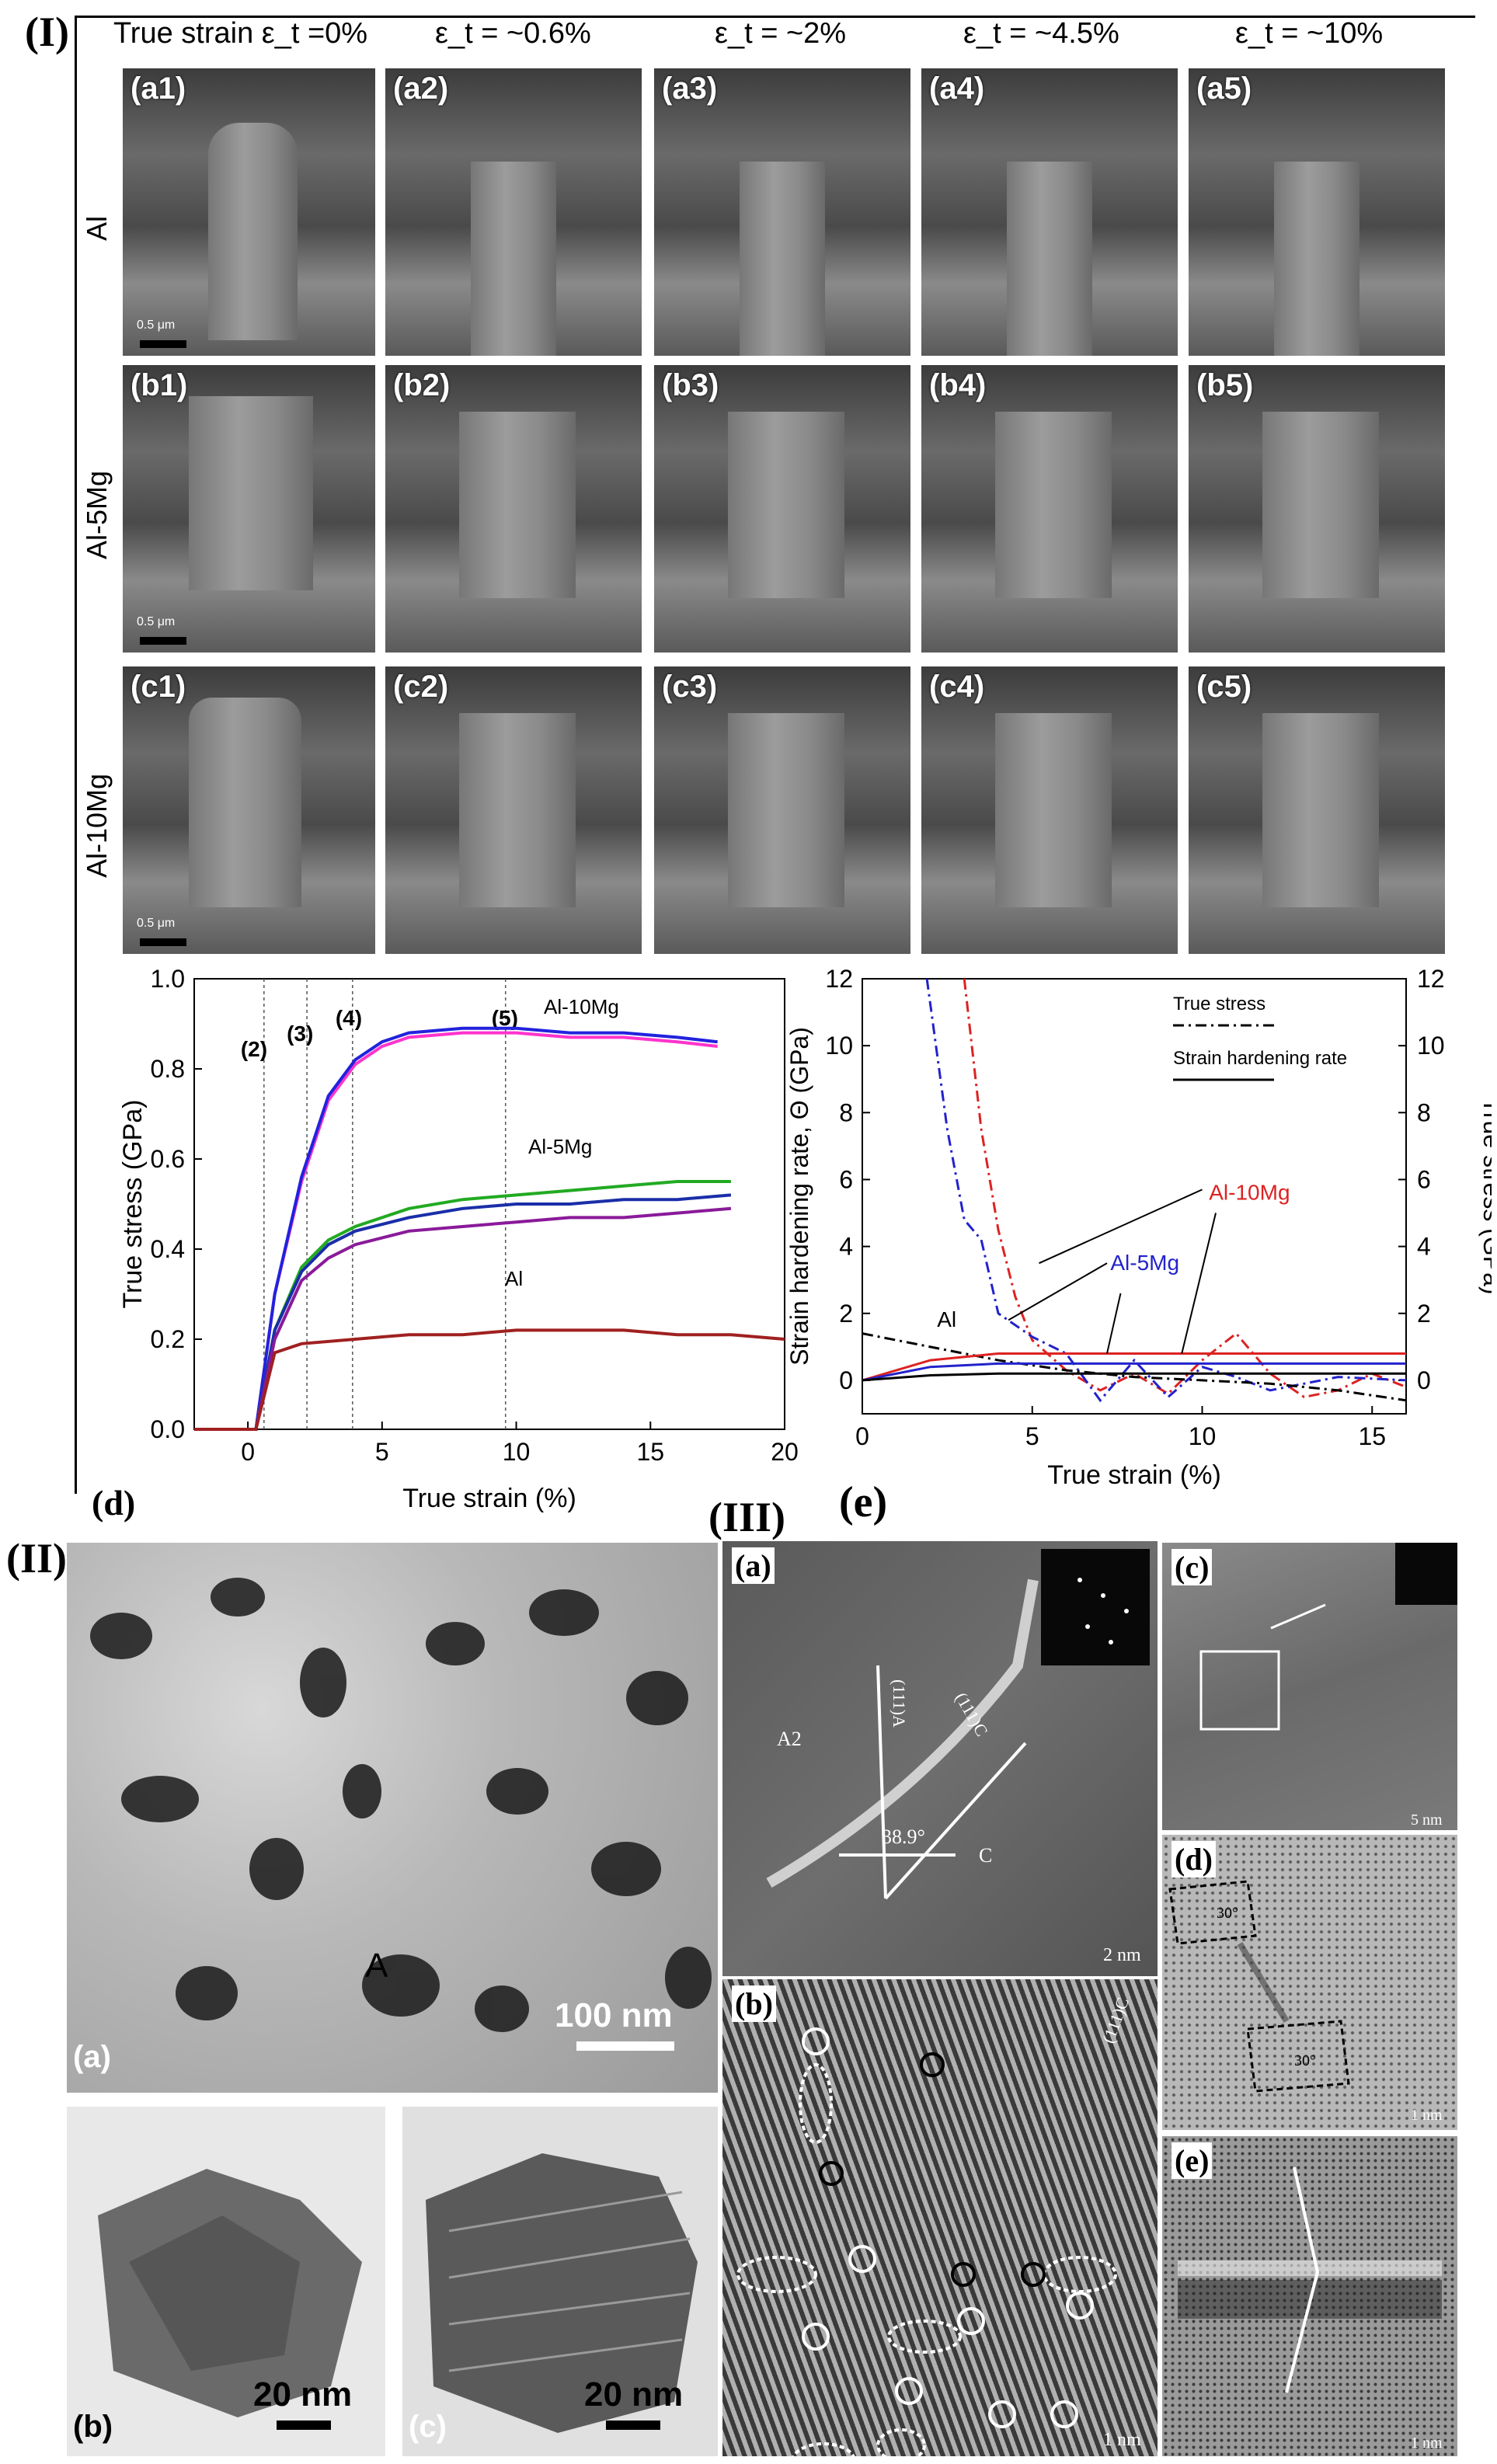 Image resolution: width=1497 pixels, height=2464 pixels. I want to click on chart2-y2tick-label-4: 8, so click(1424, 1112).